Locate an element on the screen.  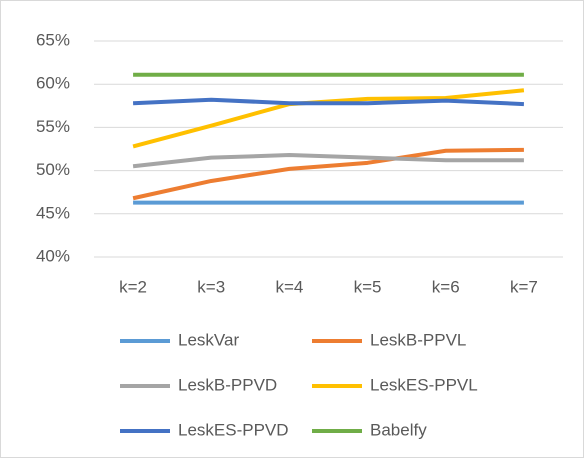
y-tick-label: 40% is located at coordinates (53, 255).